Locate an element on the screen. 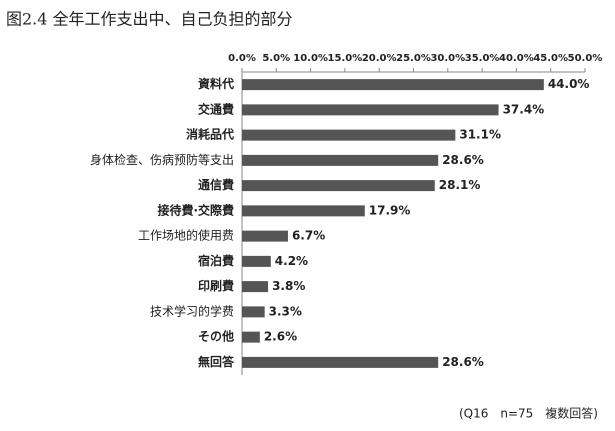 The width and height of the screenshot is (615, 431). y-tick-label: 接待費·交際費 is located at coordinates (195, 209).